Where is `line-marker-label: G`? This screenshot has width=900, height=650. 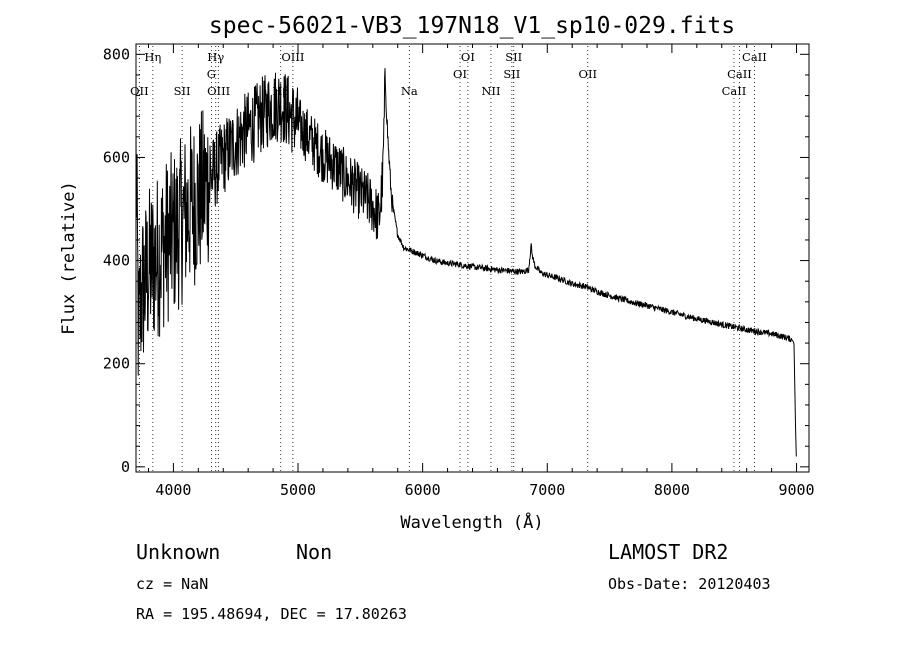
line-marker-label: G is located at coordinates (211, 74).